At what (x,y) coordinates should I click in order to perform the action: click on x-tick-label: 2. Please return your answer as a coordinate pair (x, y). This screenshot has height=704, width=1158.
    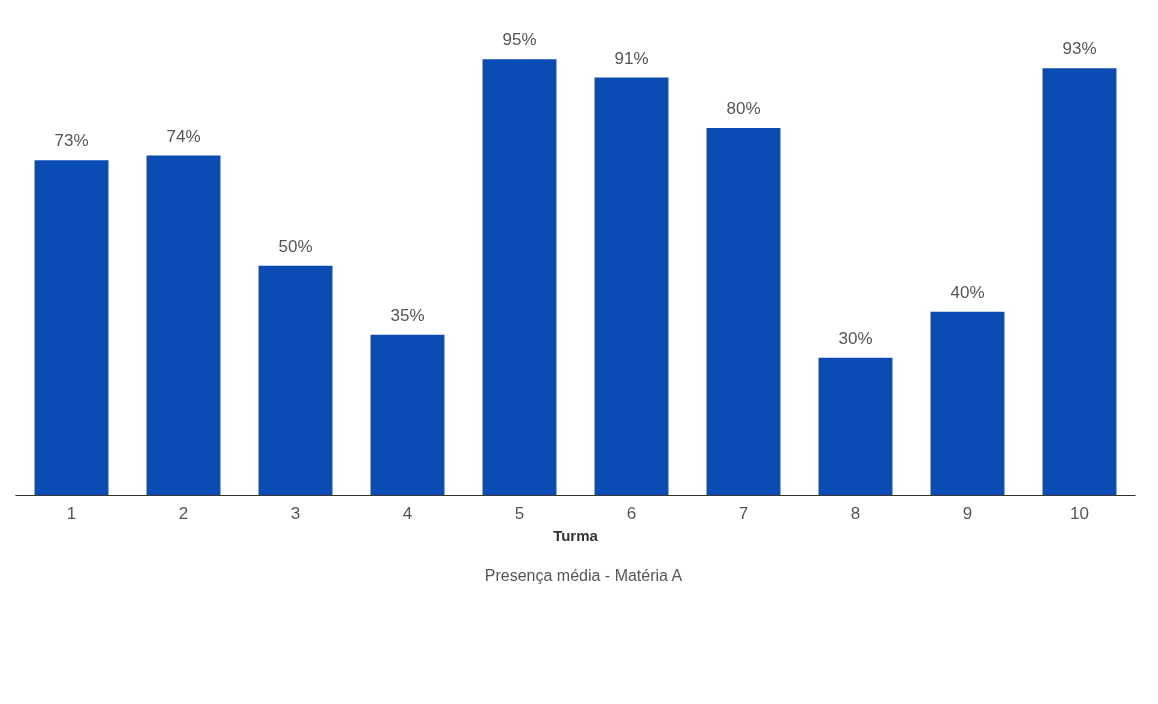
    Looking at the image, I should click on (183, 513).